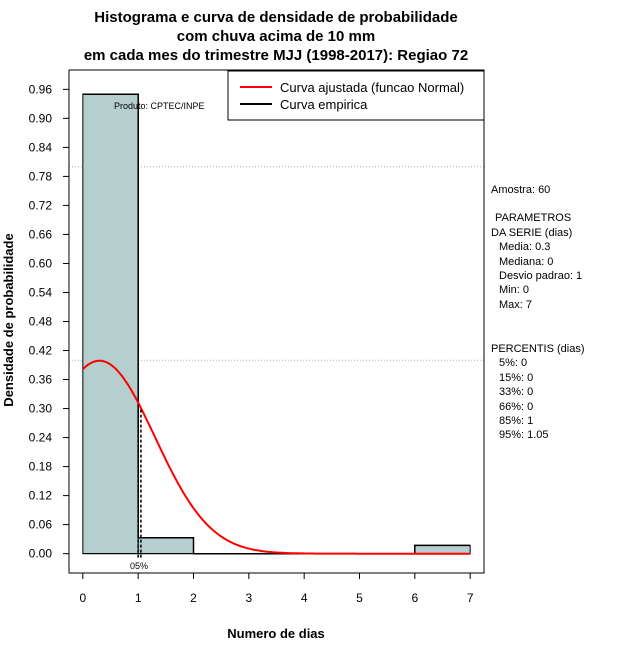 This screenshot has height=660, width=640. Describe the element at coordinates (8, 319) in the screenshot. I see `y-axis-title: Densidade de probabilidade` at that location.